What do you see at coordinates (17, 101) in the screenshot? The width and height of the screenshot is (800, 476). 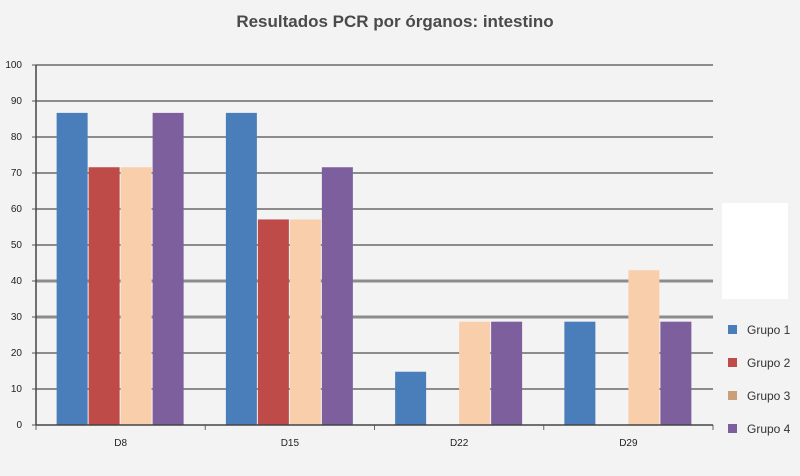 I see `y-tick-label: 90` at bounding box center [17, 101].